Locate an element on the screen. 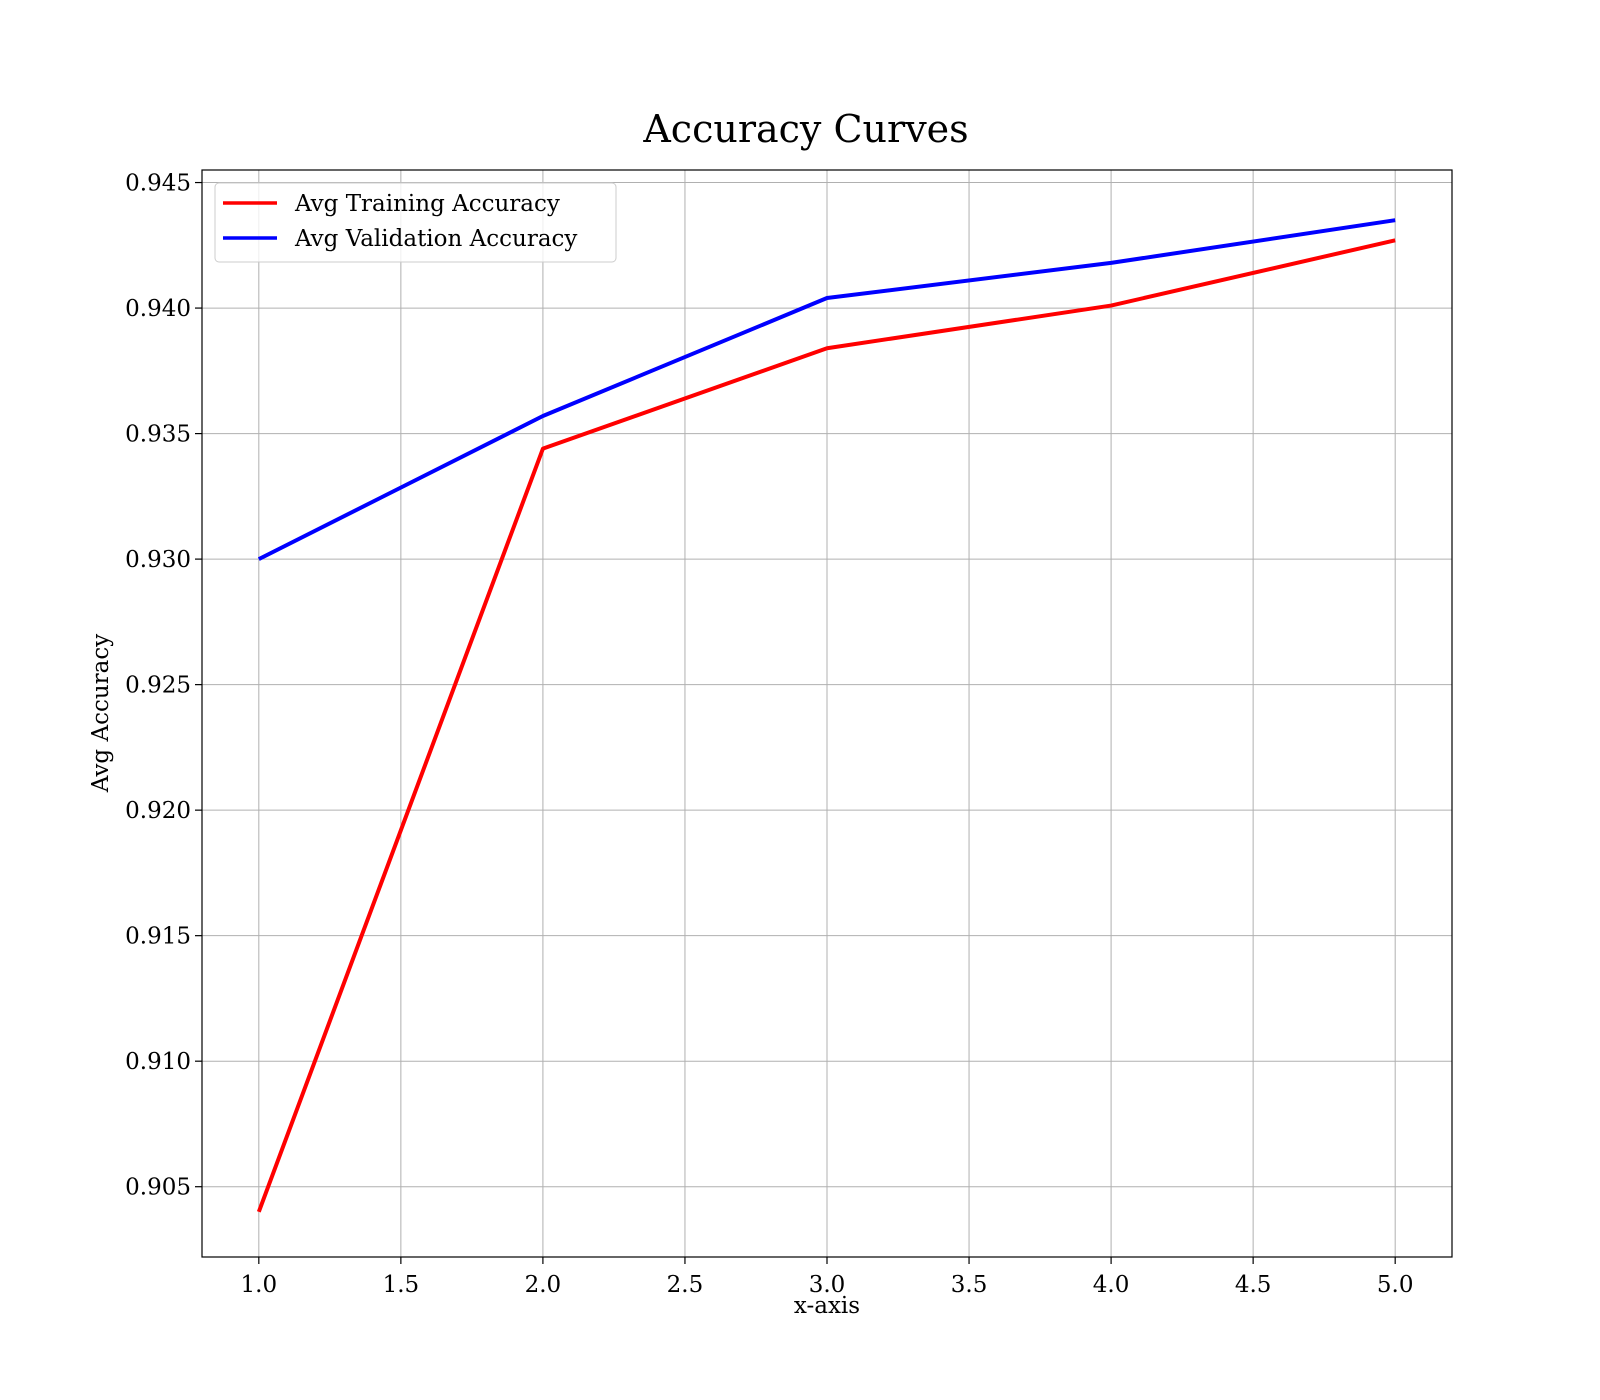  y-tick-label: 0.920 is located at coordinates (158, 811).